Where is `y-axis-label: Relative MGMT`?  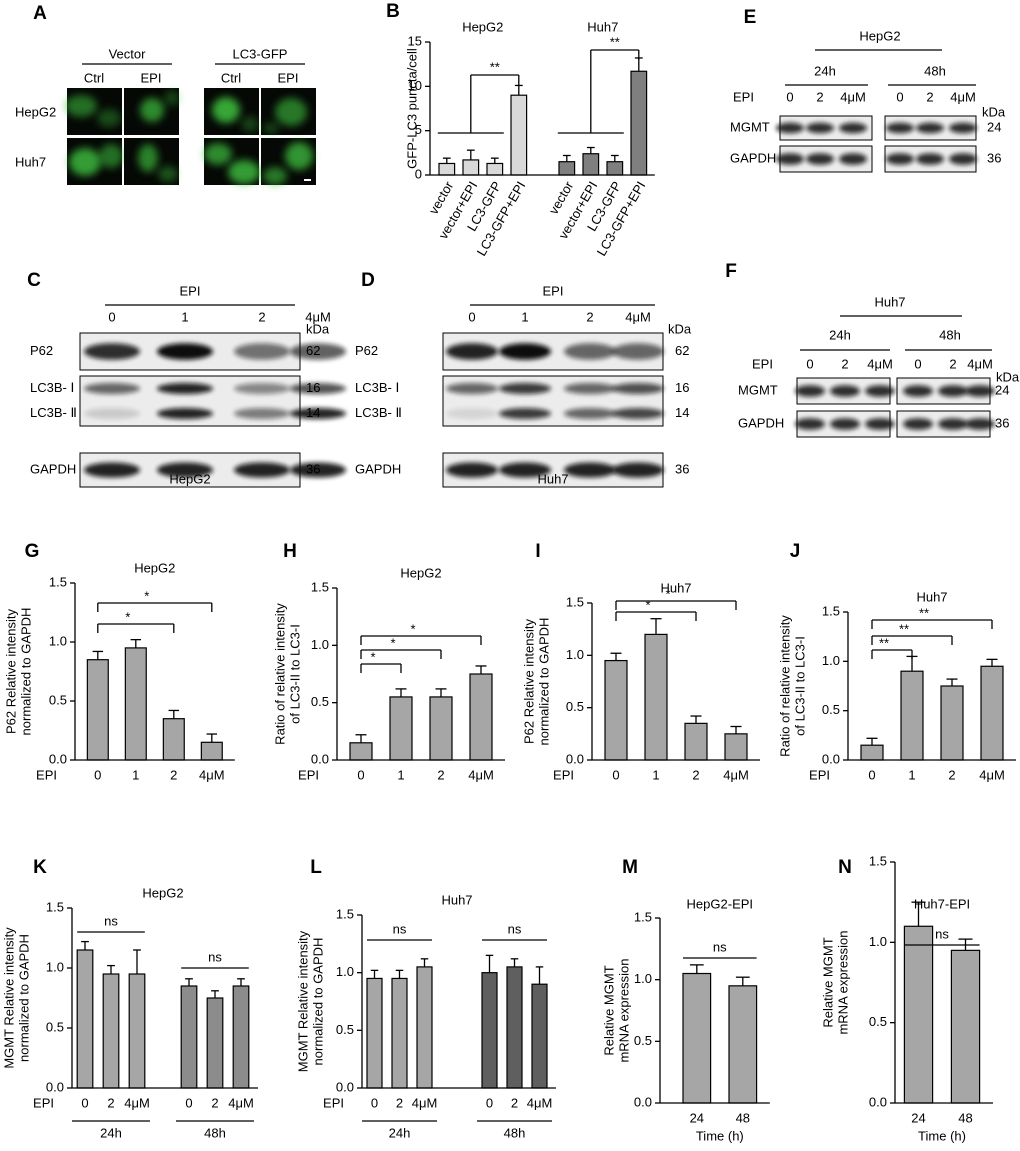
y-axis-label: Relative MGMT is located at coordinates (608, 1010).